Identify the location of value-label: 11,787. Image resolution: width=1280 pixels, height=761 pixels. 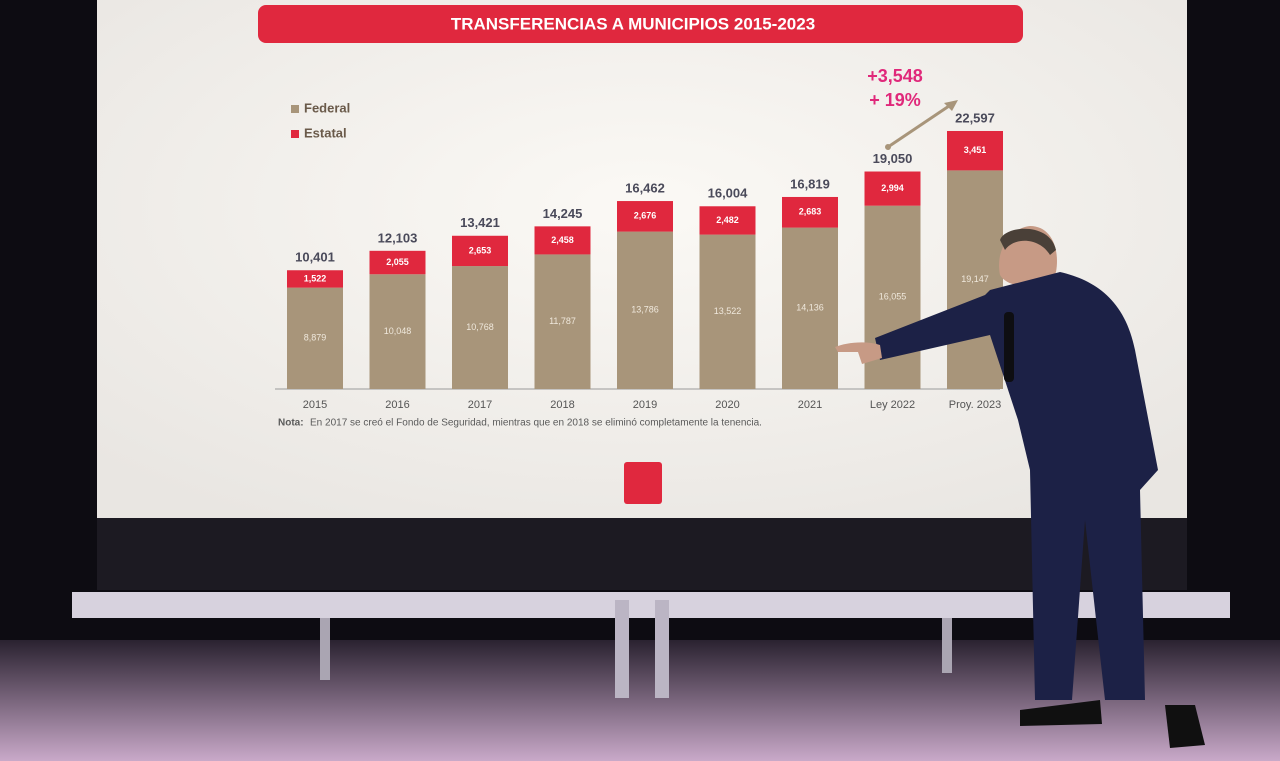
(562, 321).